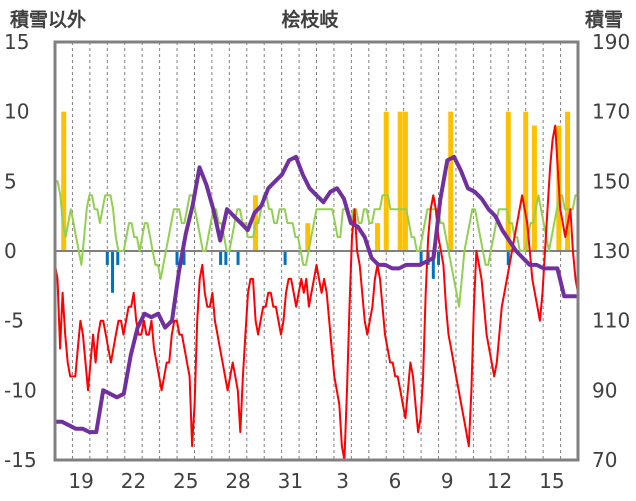  What do you see at coordinates (611, 181) in the screenshot?
I see `right-tick-label: 150` at bounding box center [611, 181].